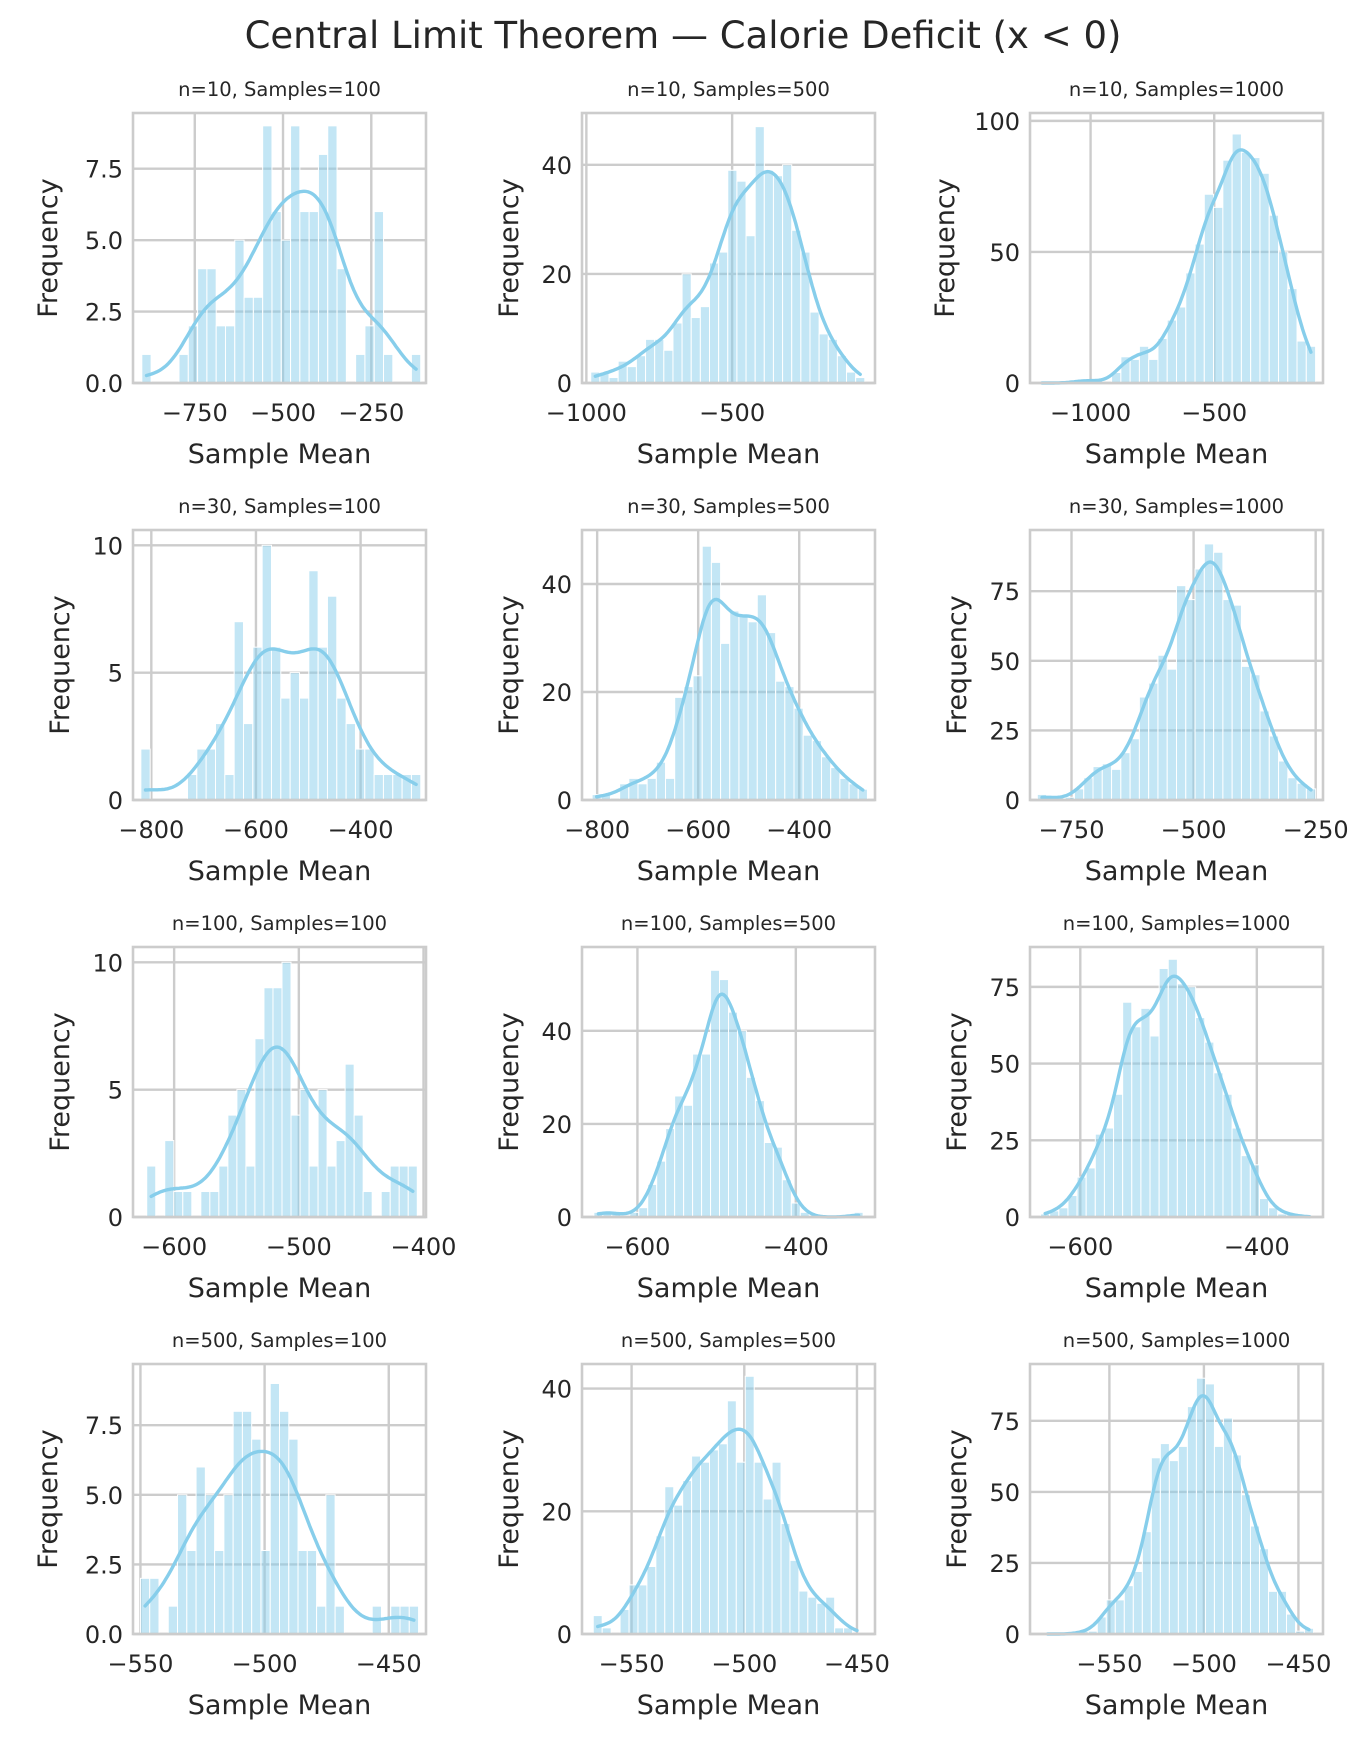  Describe the element at coordinates (361, 830) in the screenshot. I see `x-tick-label: −400` at that location.